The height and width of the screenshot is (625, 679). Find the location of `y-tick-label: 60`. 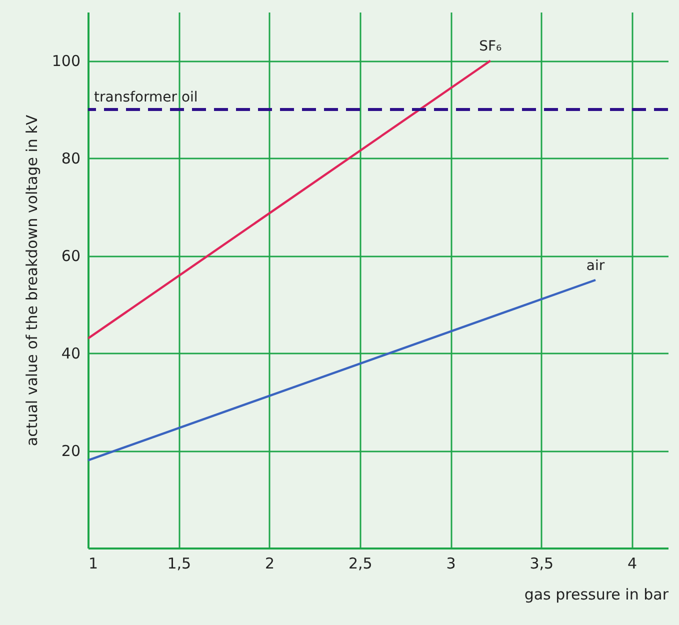

y-tick-label: 60 is located at coordinates (70, 256).